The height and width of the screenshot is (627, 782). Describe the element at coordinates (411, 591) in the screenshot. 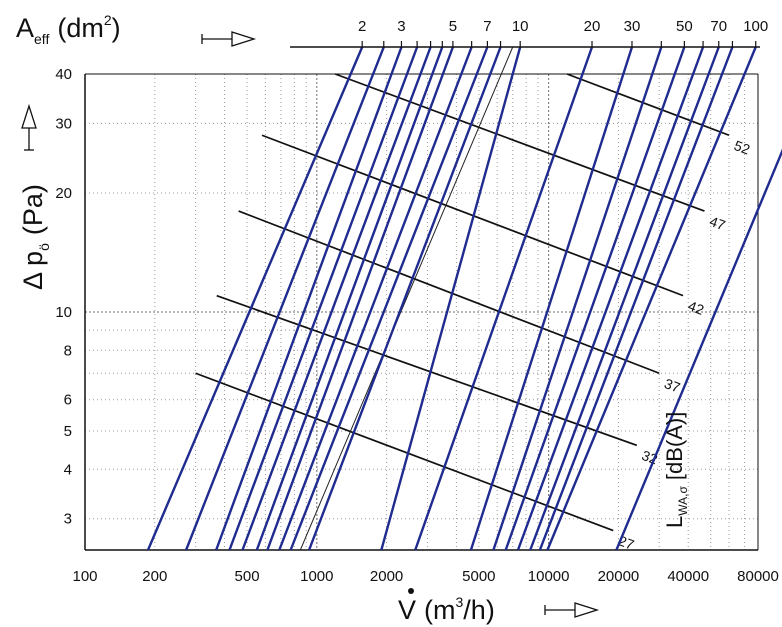

I see `v-dot-icon` at that location.